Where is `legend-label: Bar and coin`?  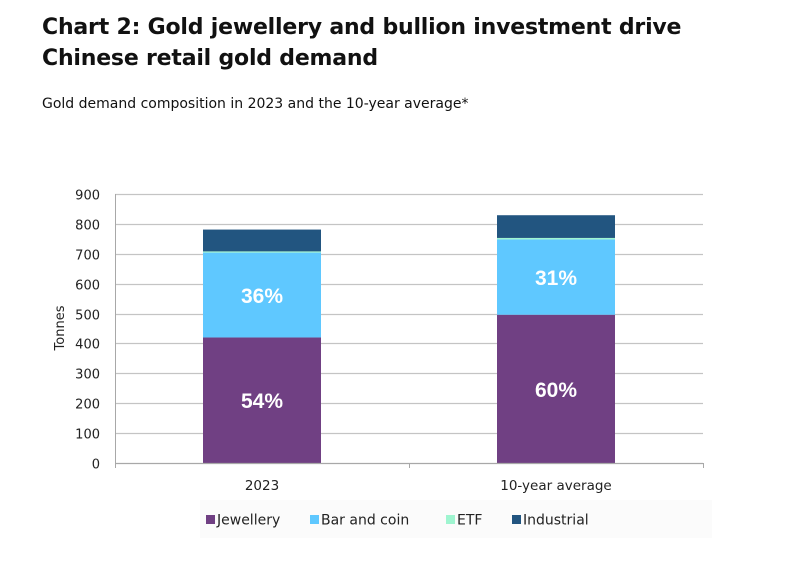
legend-label: Bar and coin is located at coordinates (365, 521).